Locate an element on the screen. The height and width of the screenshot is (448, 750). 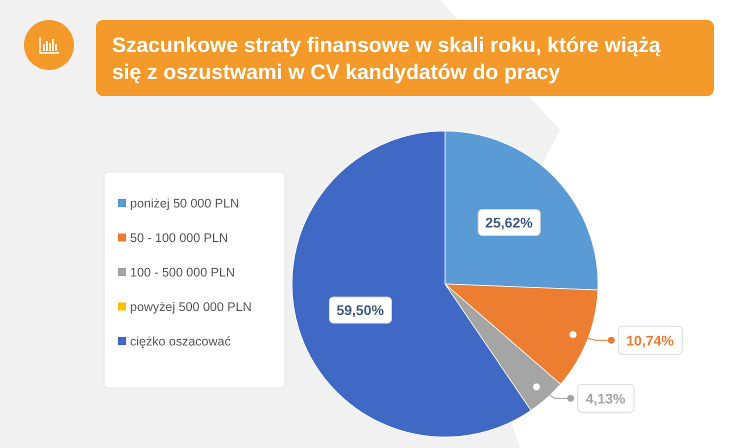
data-label: 25,62% is located at coordinates (509, 222).